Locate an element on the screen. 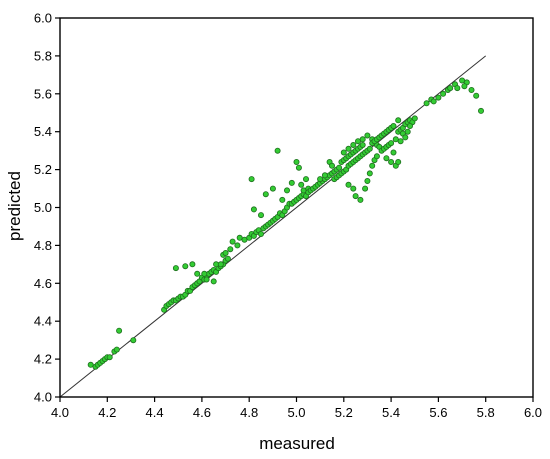  x-tick-label: 5.8 is located at coordinates (486, 412).